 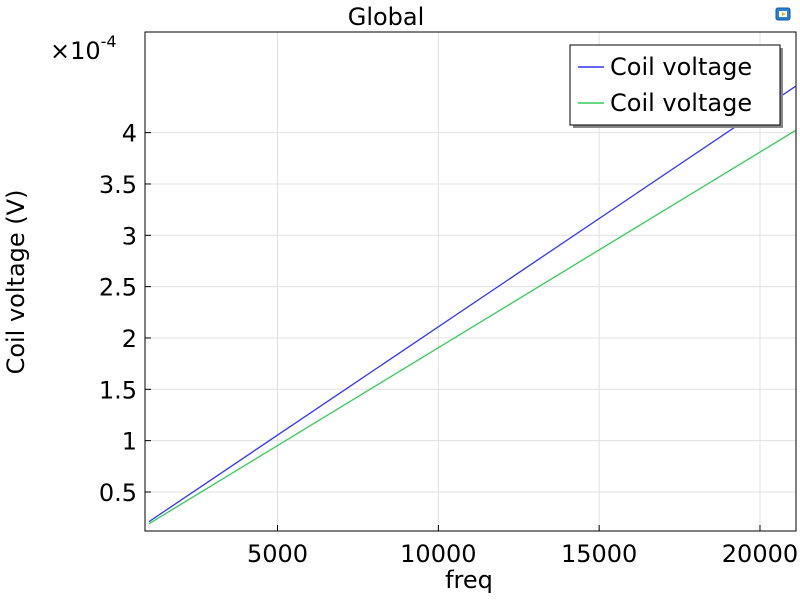 What do you see at coordinates (16, 282) in the screenshot?
I see `y-axis-label: Coil voltage (V)` at bounding box center [16, 282].